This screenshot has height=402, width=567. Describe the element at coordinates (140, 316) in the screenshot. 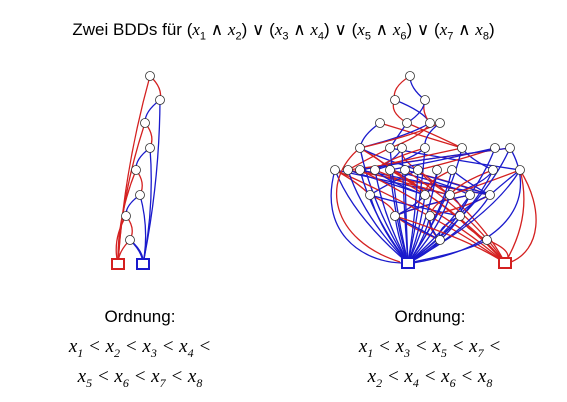

I see `left-ordering-label: Ordnung:` at that location.